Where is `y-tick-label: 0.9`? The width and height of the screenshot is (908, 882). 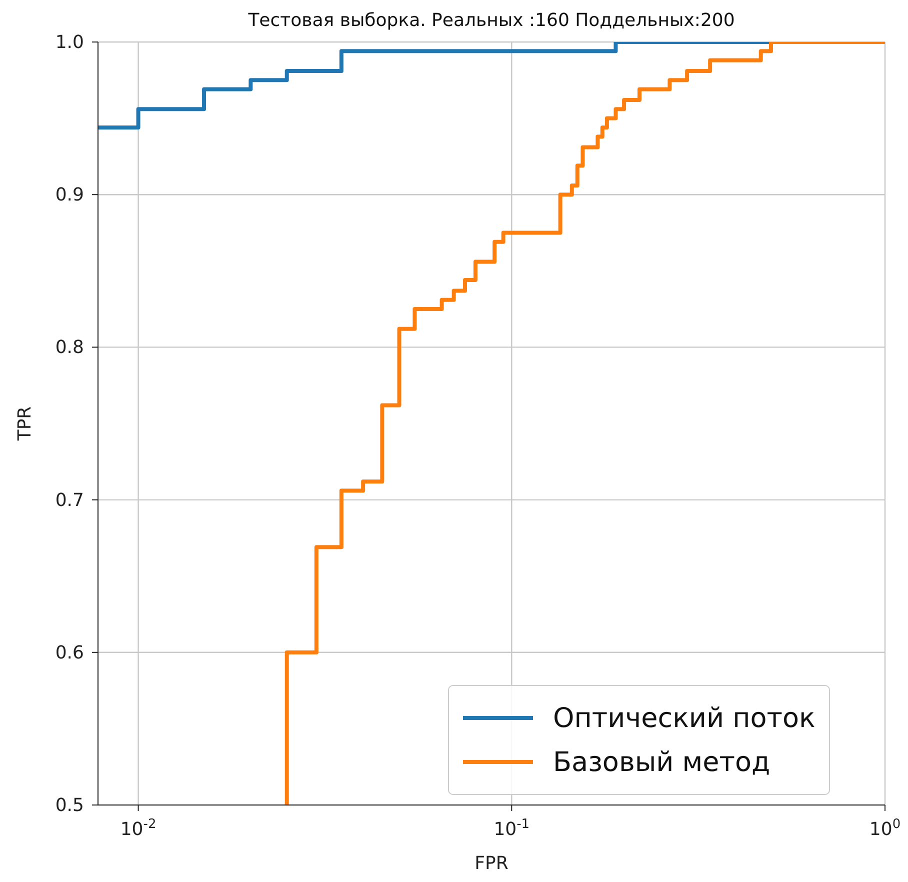
y-tick-label: 0.9 is located at coordinates (69, 195).